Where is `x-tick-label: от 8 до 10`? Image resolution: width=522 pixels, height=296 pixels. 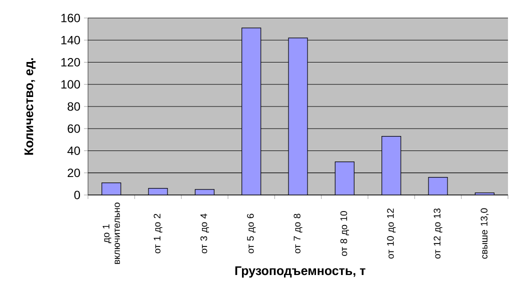
x-tick-label: от 8 до 10 is located at coordinates (344, 233).